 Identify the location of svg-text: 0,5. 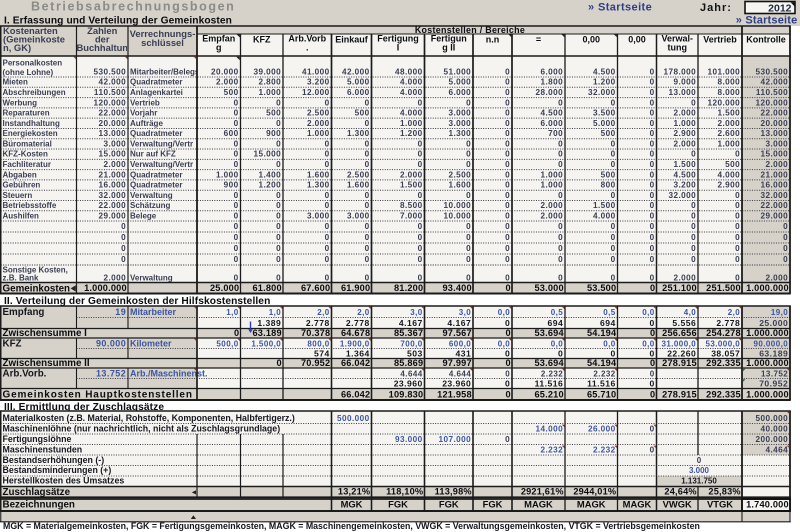
(609, 312).